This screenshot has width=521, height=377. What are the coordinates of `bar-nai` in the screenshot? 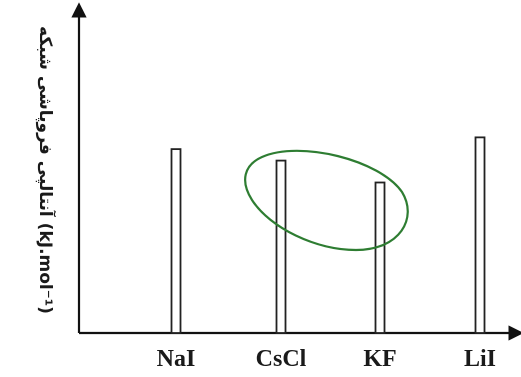 It's located at (176, 241).